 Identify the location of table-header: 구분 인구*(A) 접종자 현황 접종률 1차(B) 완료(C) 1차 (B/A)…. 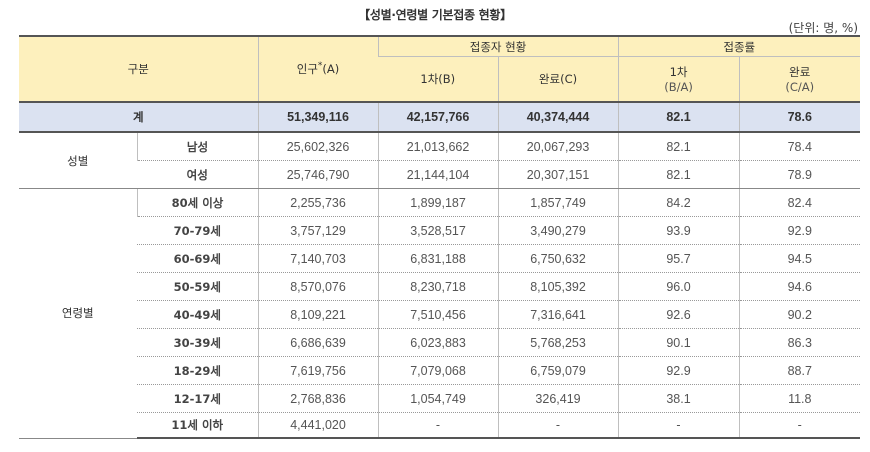
(440, 69).